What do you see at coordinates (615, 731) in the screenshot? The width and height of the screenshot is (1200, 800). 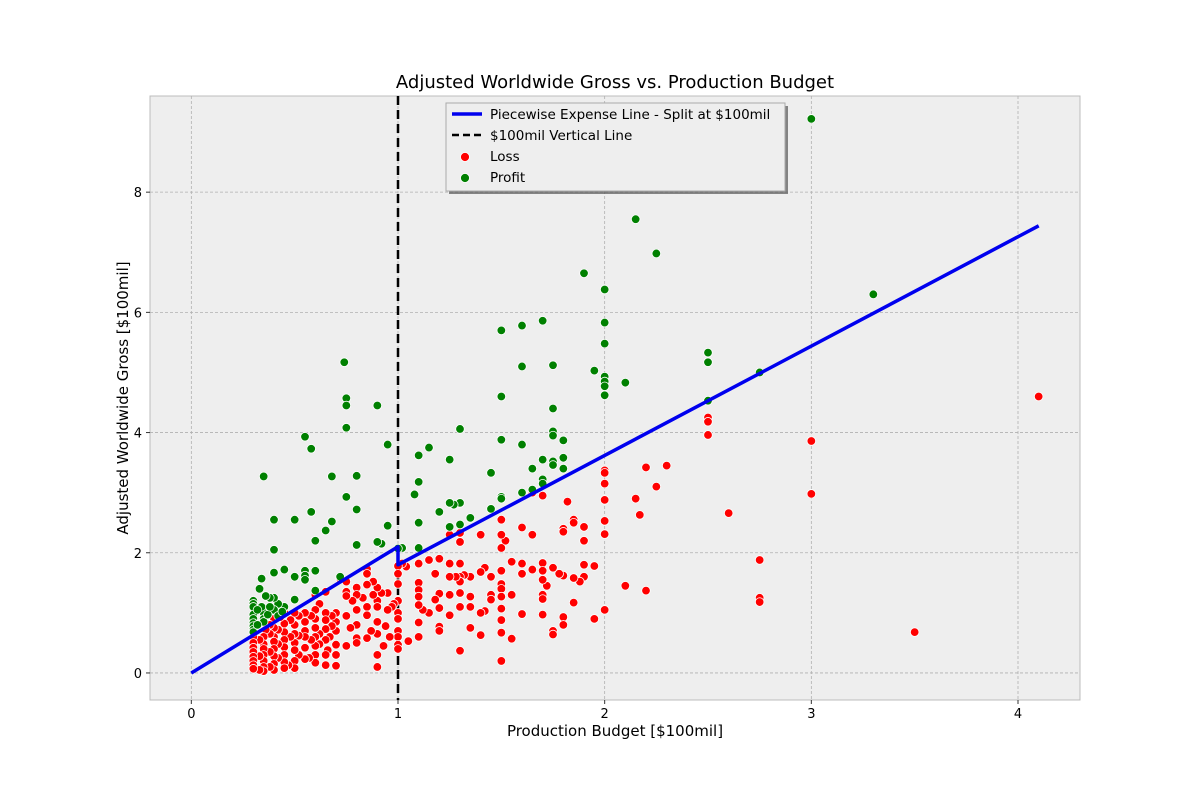 I see `x-axis-label: Production Budget [$100mil]` at bounding box center [615, 731].